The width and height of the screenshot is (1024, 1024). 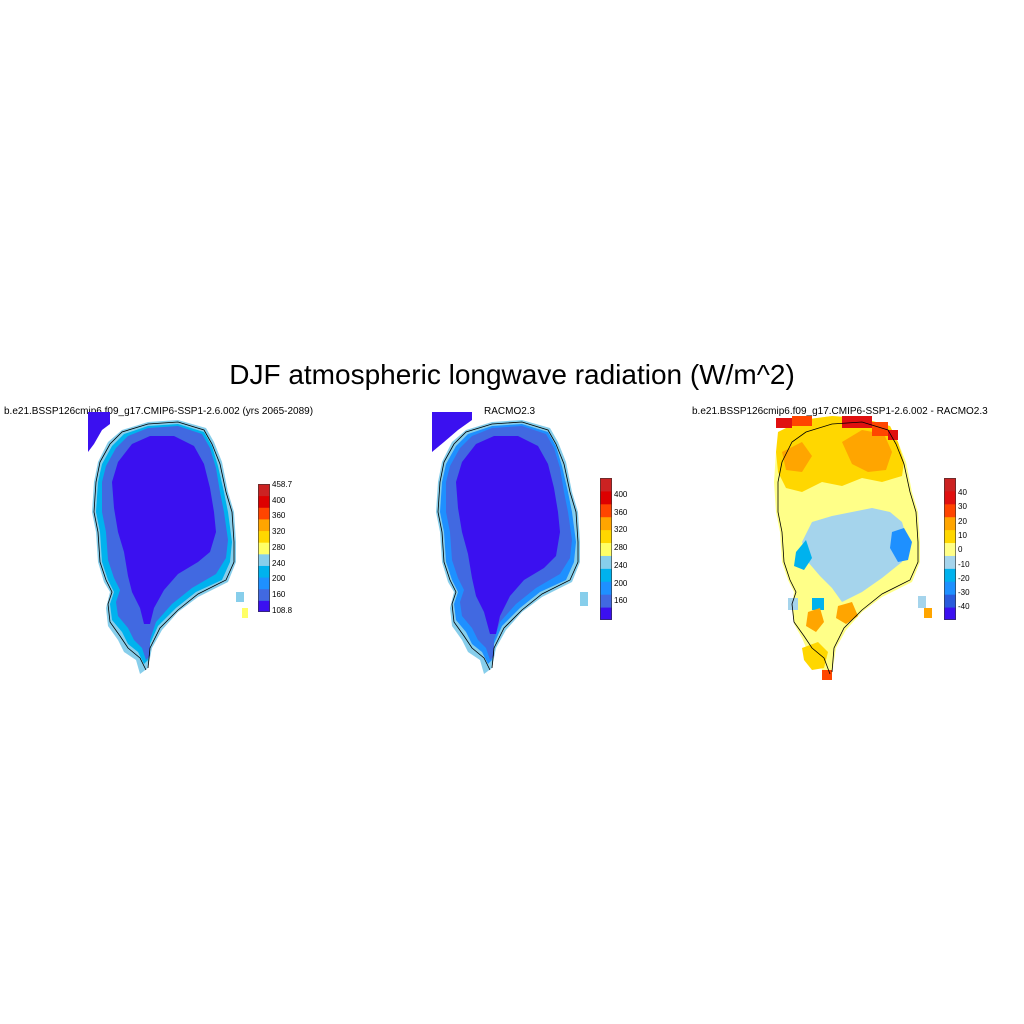 I want to click on colorbar-tick-label: 40, so click(x=962, y=492).